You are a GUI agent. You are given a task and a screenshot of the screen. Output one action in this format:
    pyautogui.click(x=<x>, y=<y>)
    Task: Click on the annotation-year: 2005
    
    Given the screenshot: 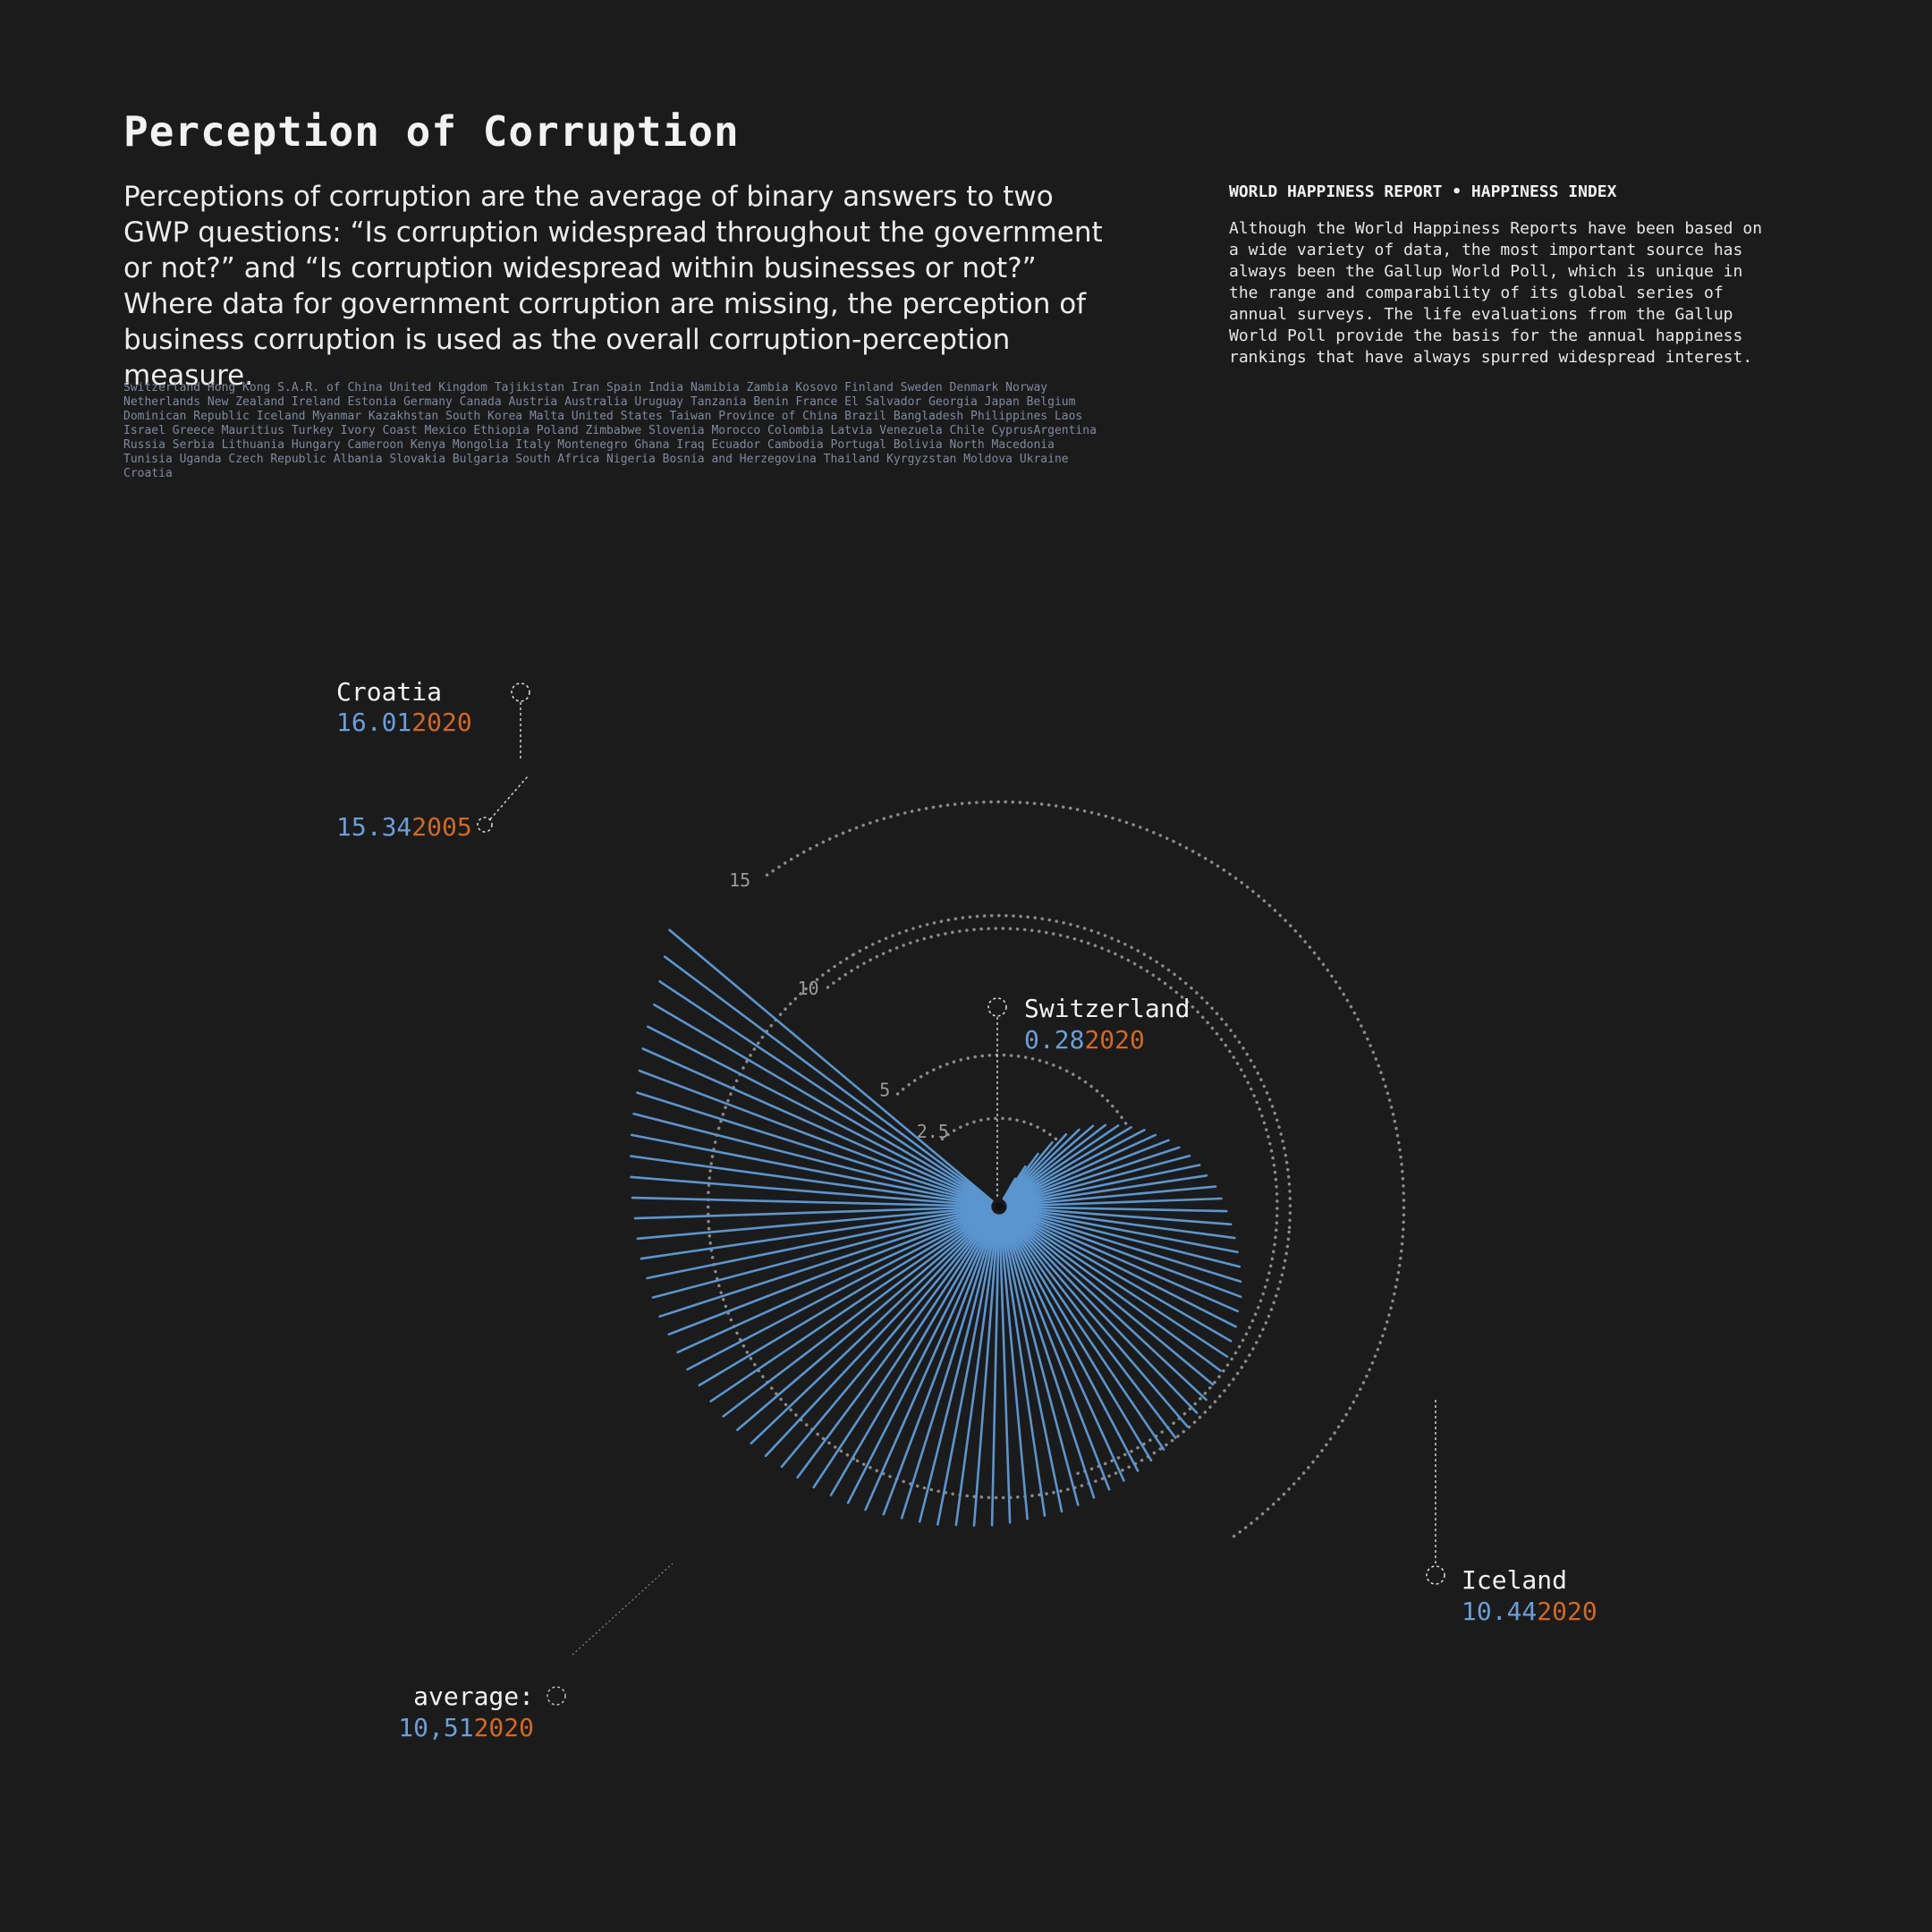 What is the action you would take?
    pyautogui.click(x=441, y=827)
    